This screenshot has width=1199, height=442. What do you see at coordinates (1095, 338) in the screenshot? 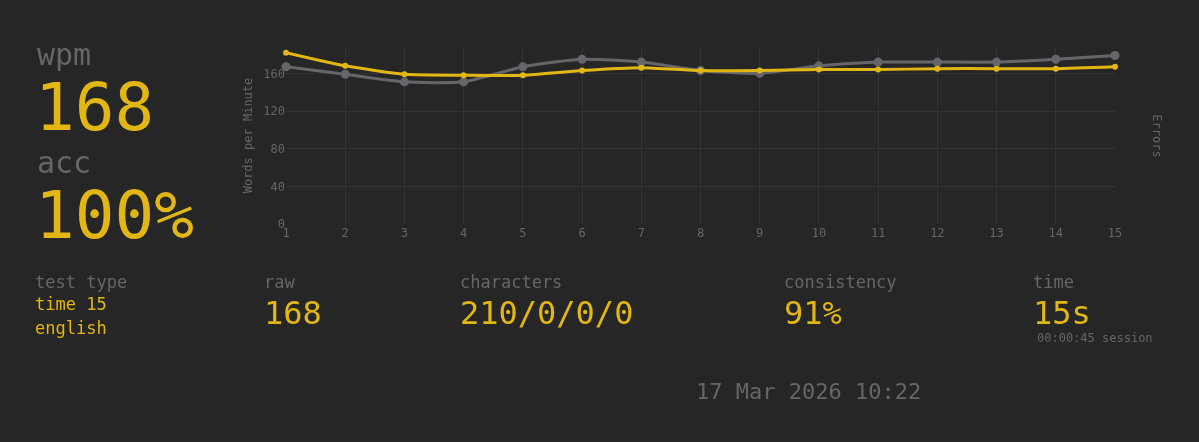
I see `text: 00:00:45 session` at bounding box center [1095, 338].